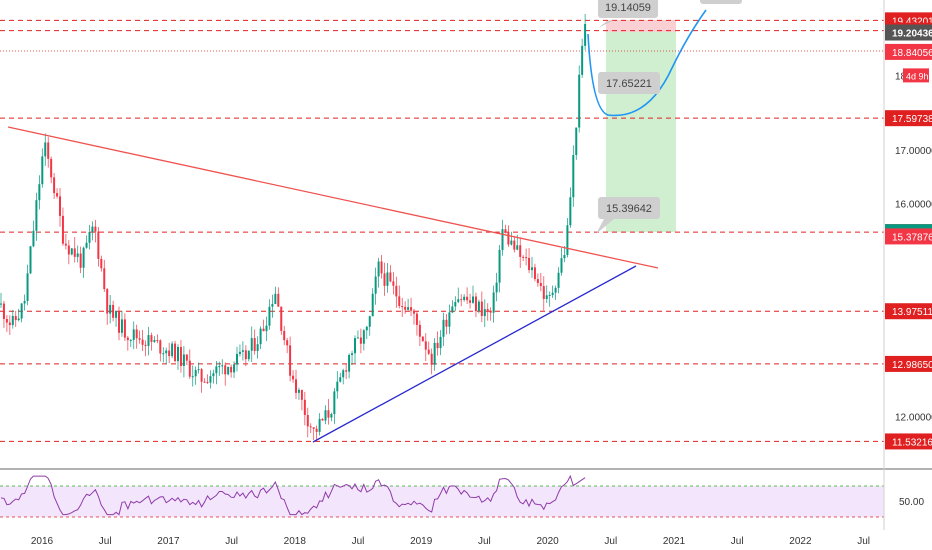  Describe the element at coordinates (647, 63) in the screenshot. I see `projection-curve` at that location.